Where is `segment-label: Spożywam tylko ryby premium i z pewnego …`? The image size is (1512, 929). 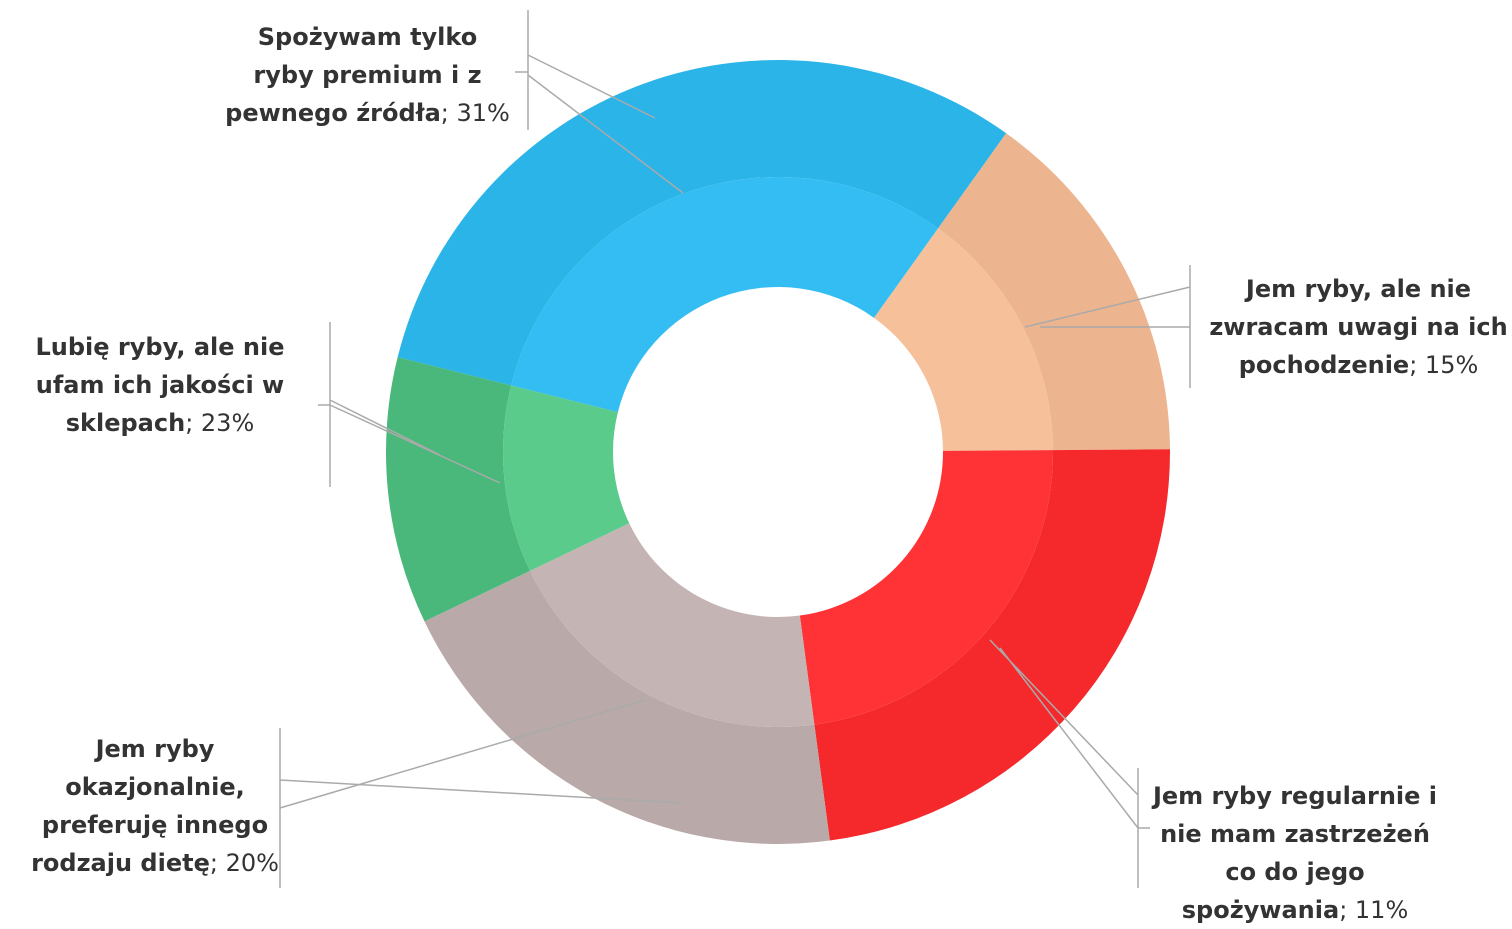
segment-label: Spożywam tylko ryby premium i z pewnego … is located at coordinates (367, 75).